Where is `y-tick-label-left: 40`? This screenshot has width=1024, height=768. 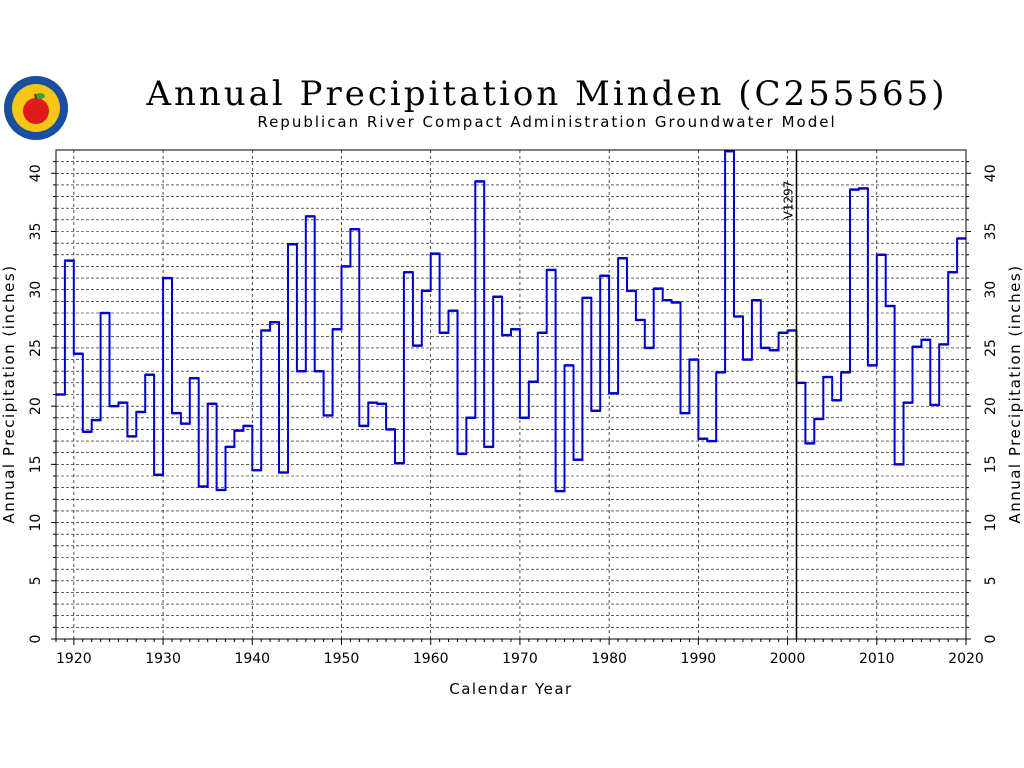 y-tick-label-left: 40 is located at coordinates (36, 173).